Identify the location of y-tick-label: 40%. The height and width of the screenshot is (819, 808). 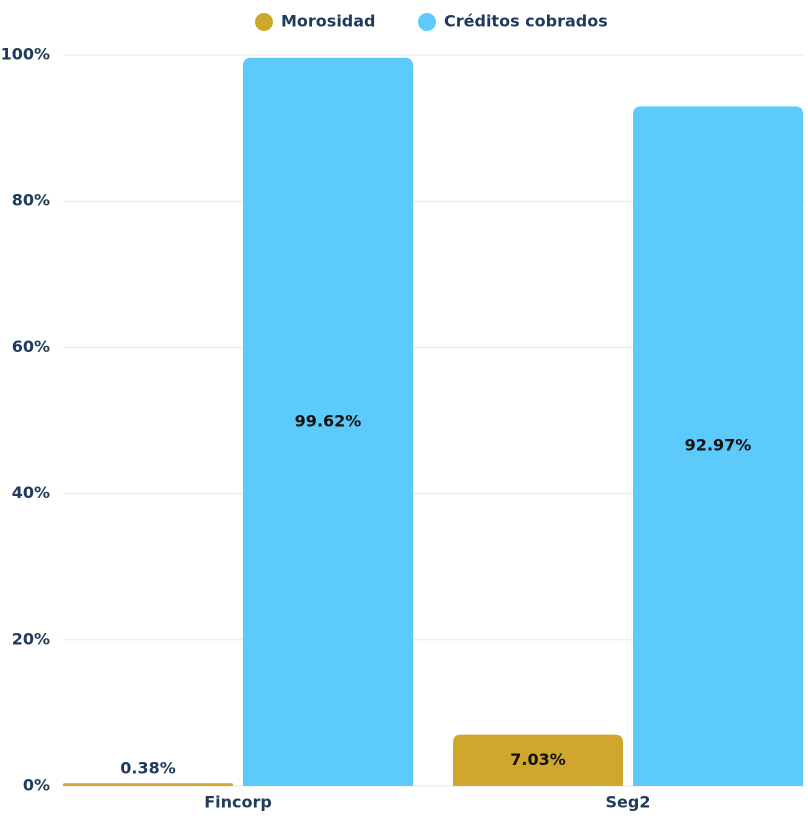
(31, 492).